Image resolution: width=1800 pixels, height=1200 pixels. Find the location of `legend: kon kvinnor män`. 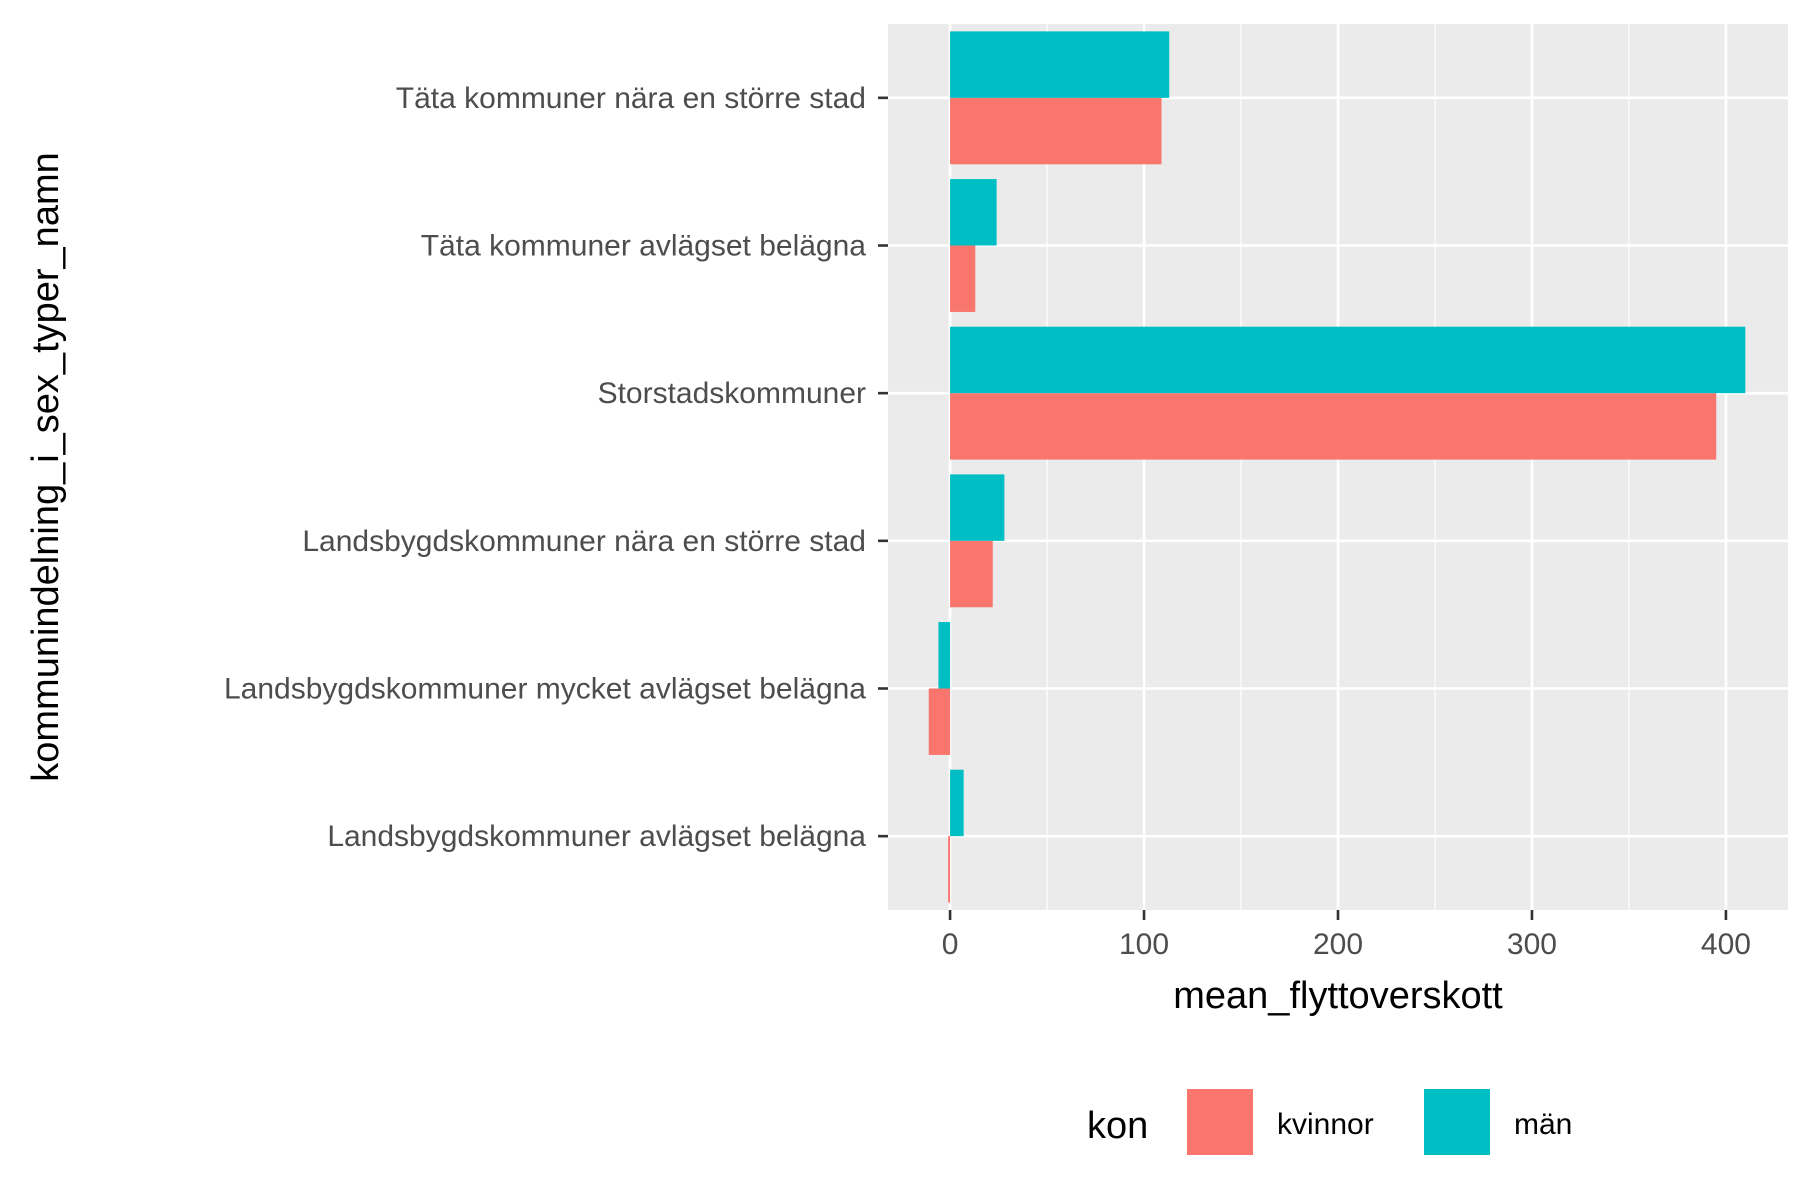

legend: kon kvinnor män is located at coordinates (1329, 1122).